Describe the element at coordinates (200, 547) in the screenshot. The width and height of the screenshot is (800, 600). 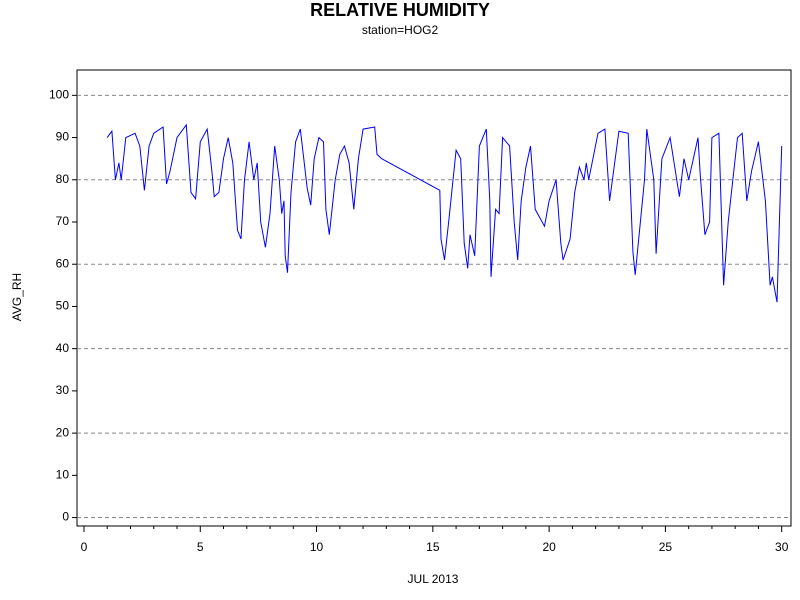
I see `x-tick-label: 5` at that location.